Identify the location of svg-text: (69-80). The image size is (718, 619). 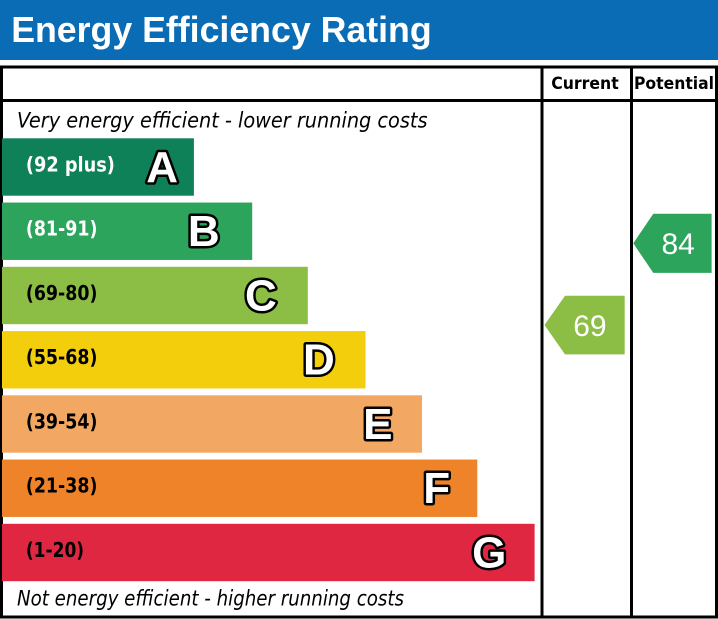
(62, 293).